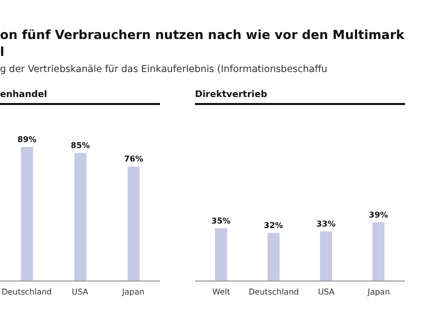  What do you see at coordinates (221, 292) in the screenshot?
I see `x-tick-label: Welt` at bounding box center [221, 292].